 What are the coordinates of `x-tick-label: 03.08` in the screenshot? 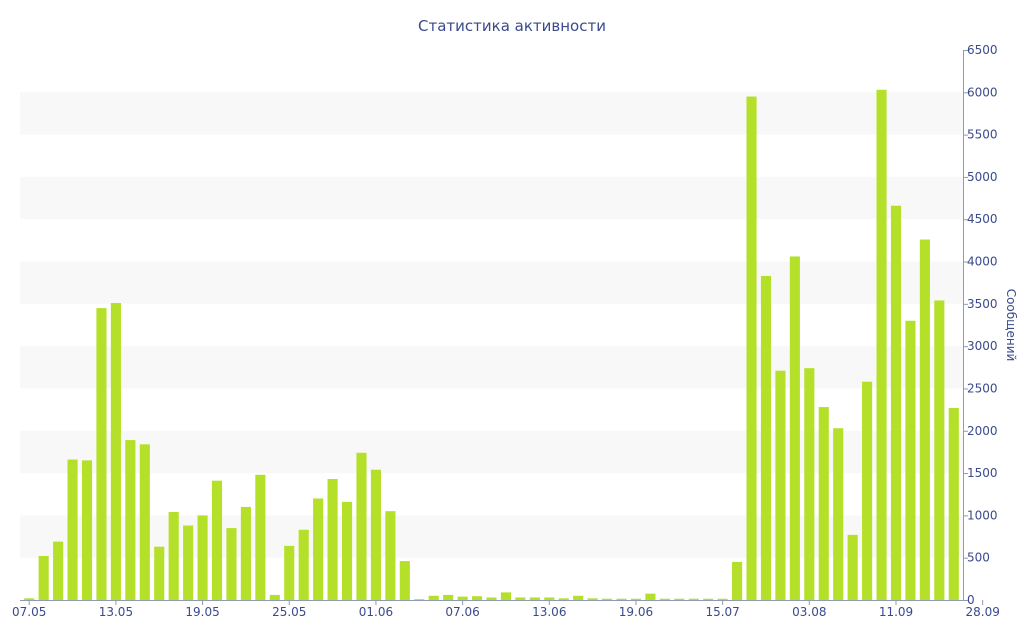 It's located at (809, 612).